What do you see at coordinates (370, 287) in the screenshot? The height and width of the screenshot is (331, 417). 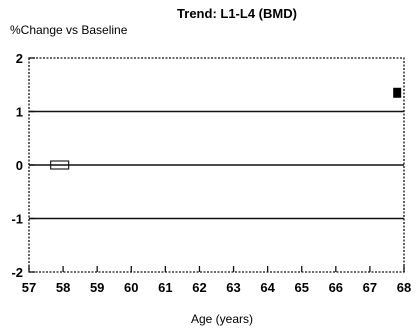 I see `x-tick-label: 67` at bounding box center [370, 287].